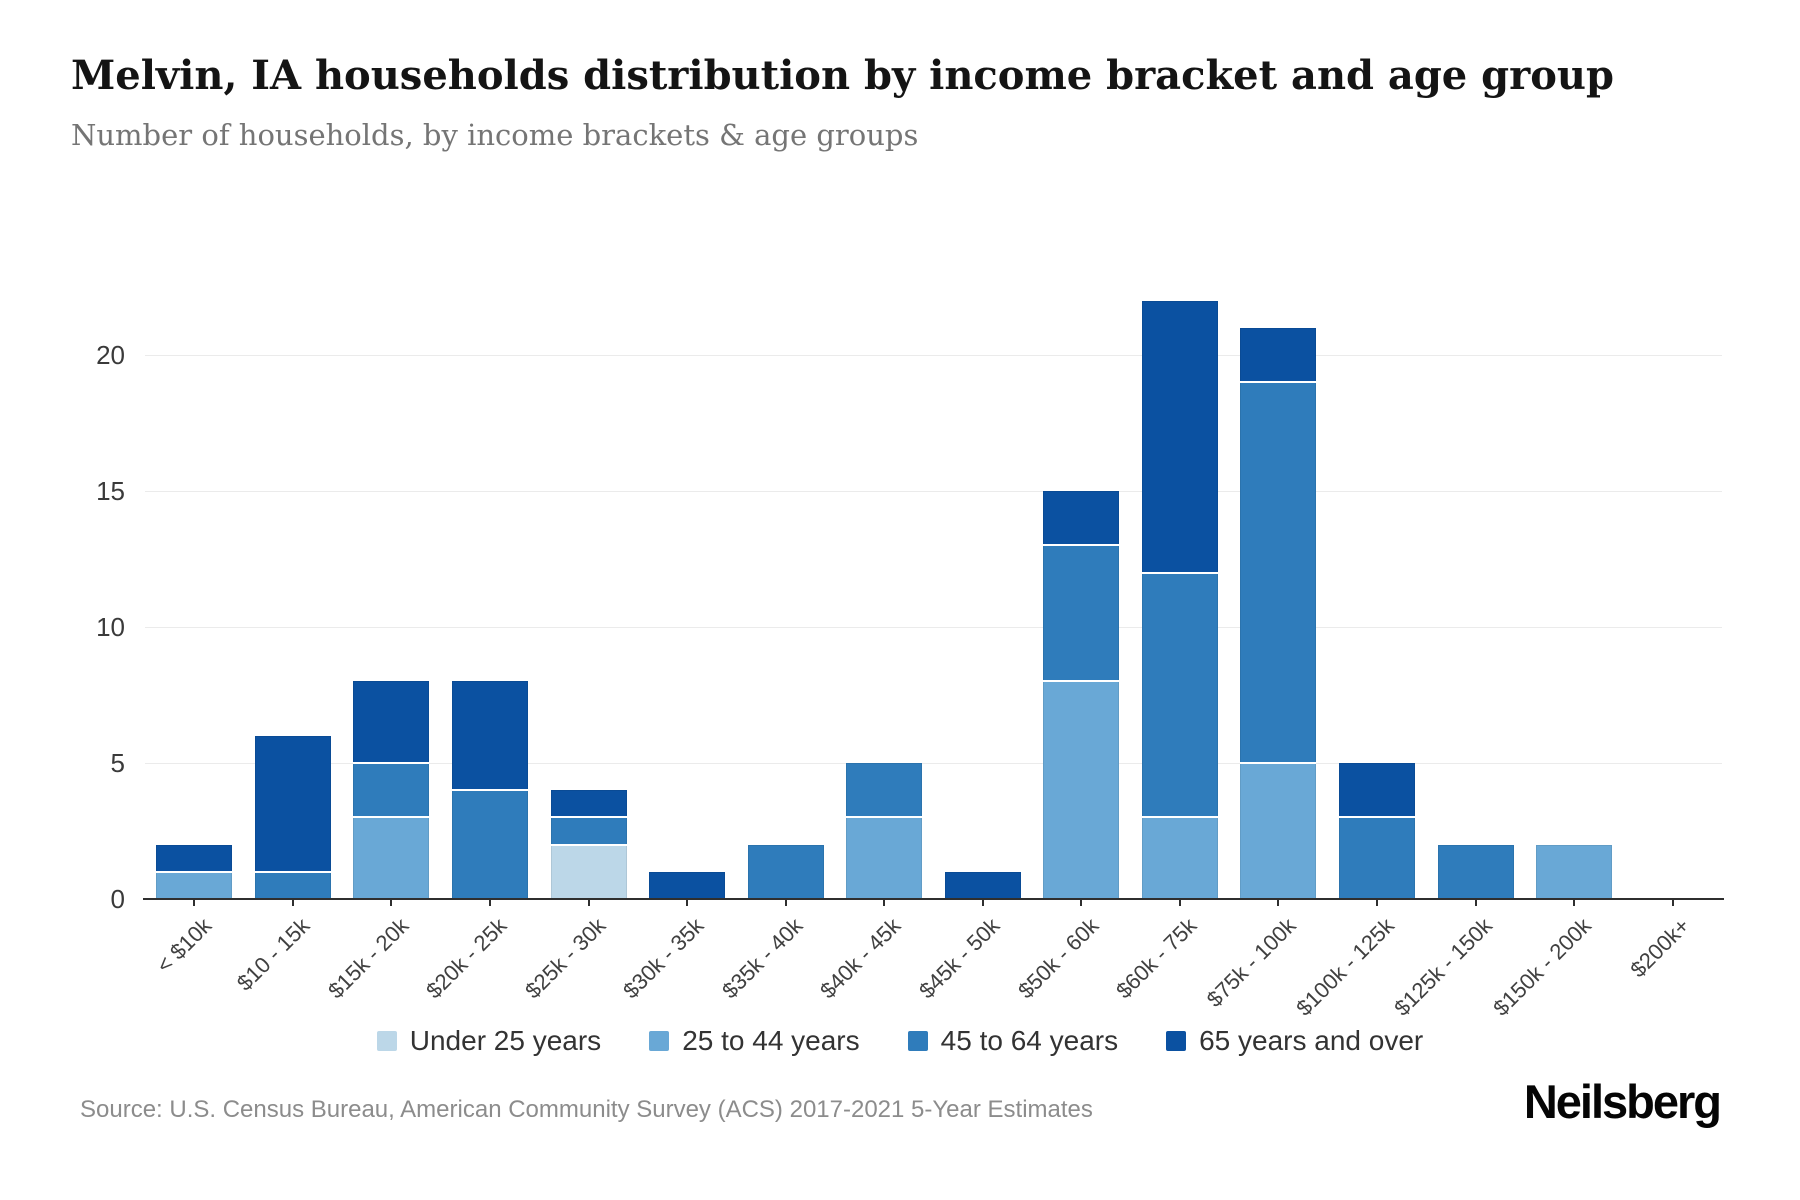  I want to click on y-tick-label: 10, so click(110, 627).